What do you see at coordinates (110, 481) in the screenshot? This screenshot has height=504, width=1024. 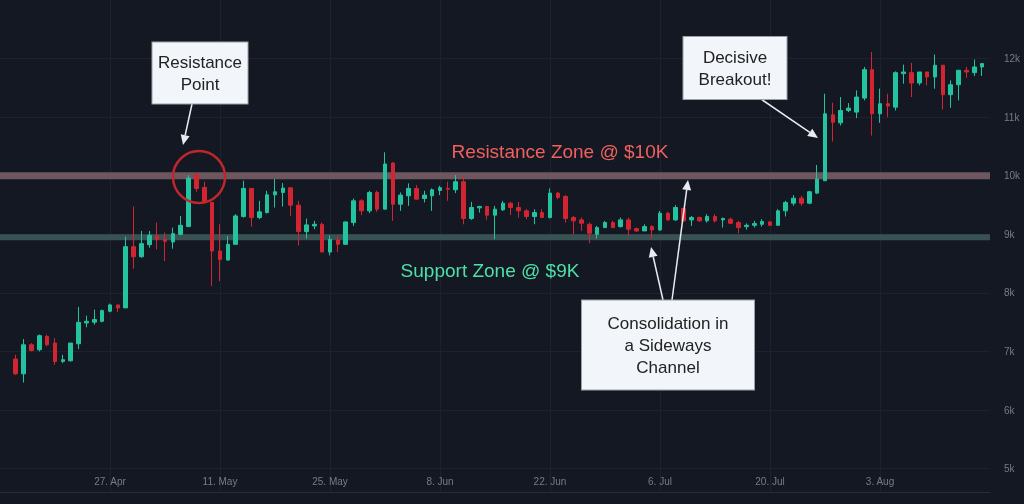 I see `x-tick-label: 27. Apr` at bounding box center [110, 481].